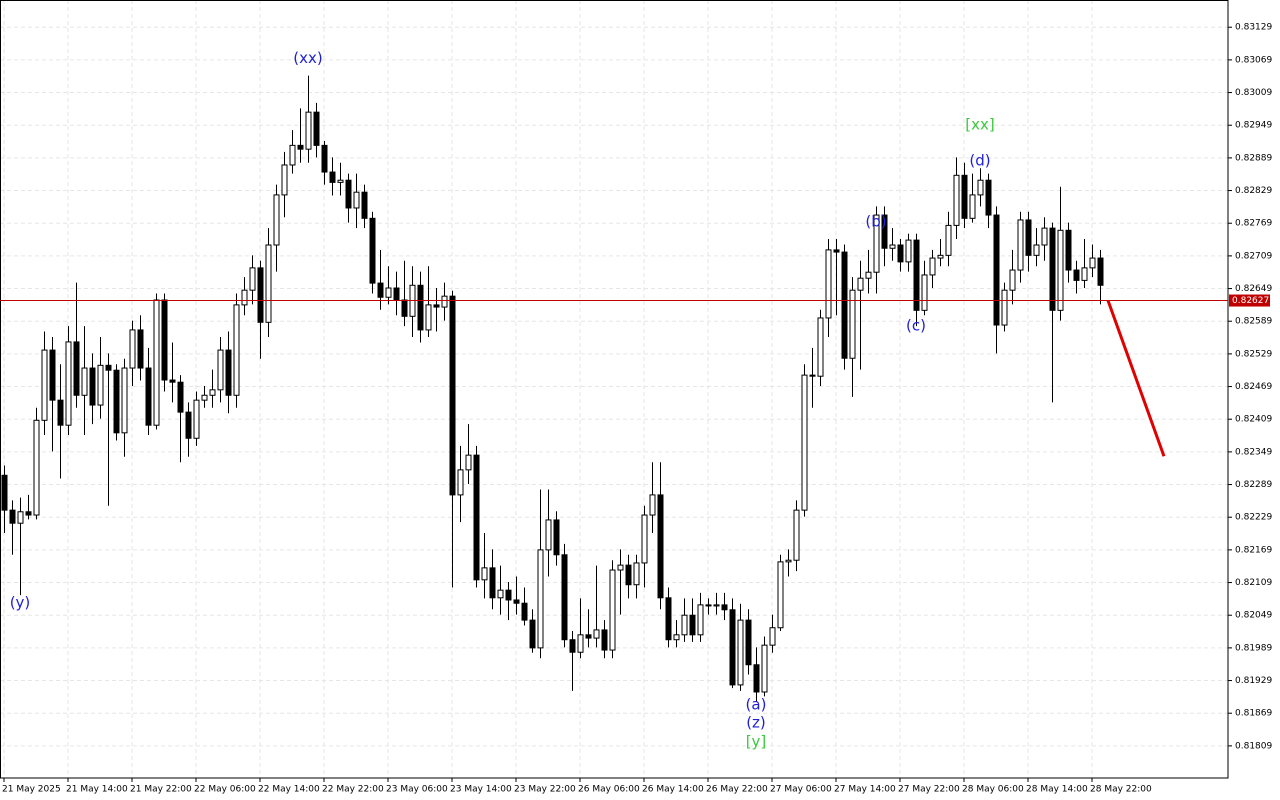 The height and width of the screenshot is (800, 1280). I want to click on x-tick-label: 23 May 06:00, so click(417, 790).